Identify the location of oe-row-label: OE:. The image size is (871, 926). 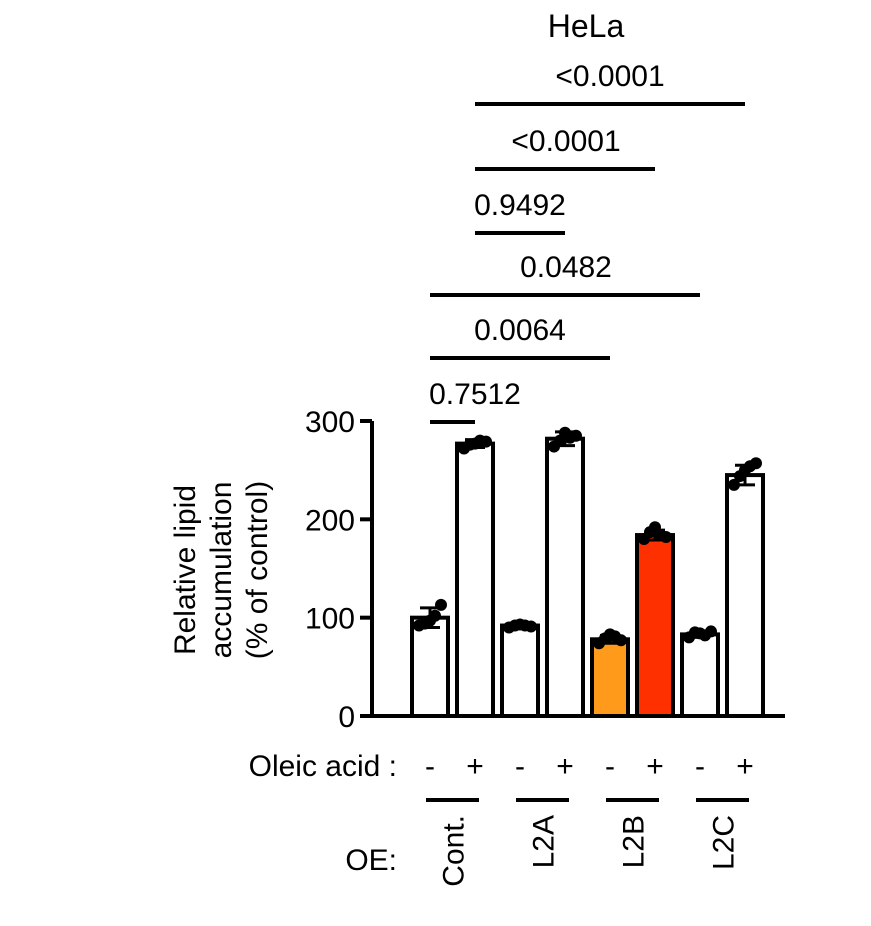
(371, 860).